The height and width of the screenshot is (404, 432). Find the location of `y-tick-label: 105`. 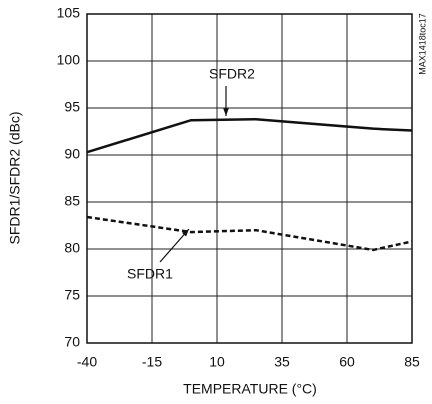

y-tick-label: 105 is located at coordinates (69, 13).